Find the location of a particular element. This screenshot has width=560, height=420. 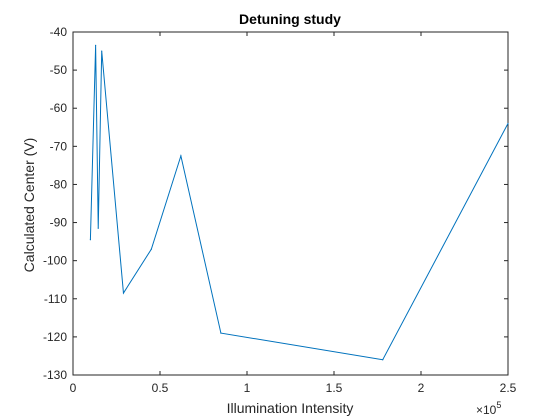

x-multiplier-exponent: 5 is located at coordinates (498, 405).